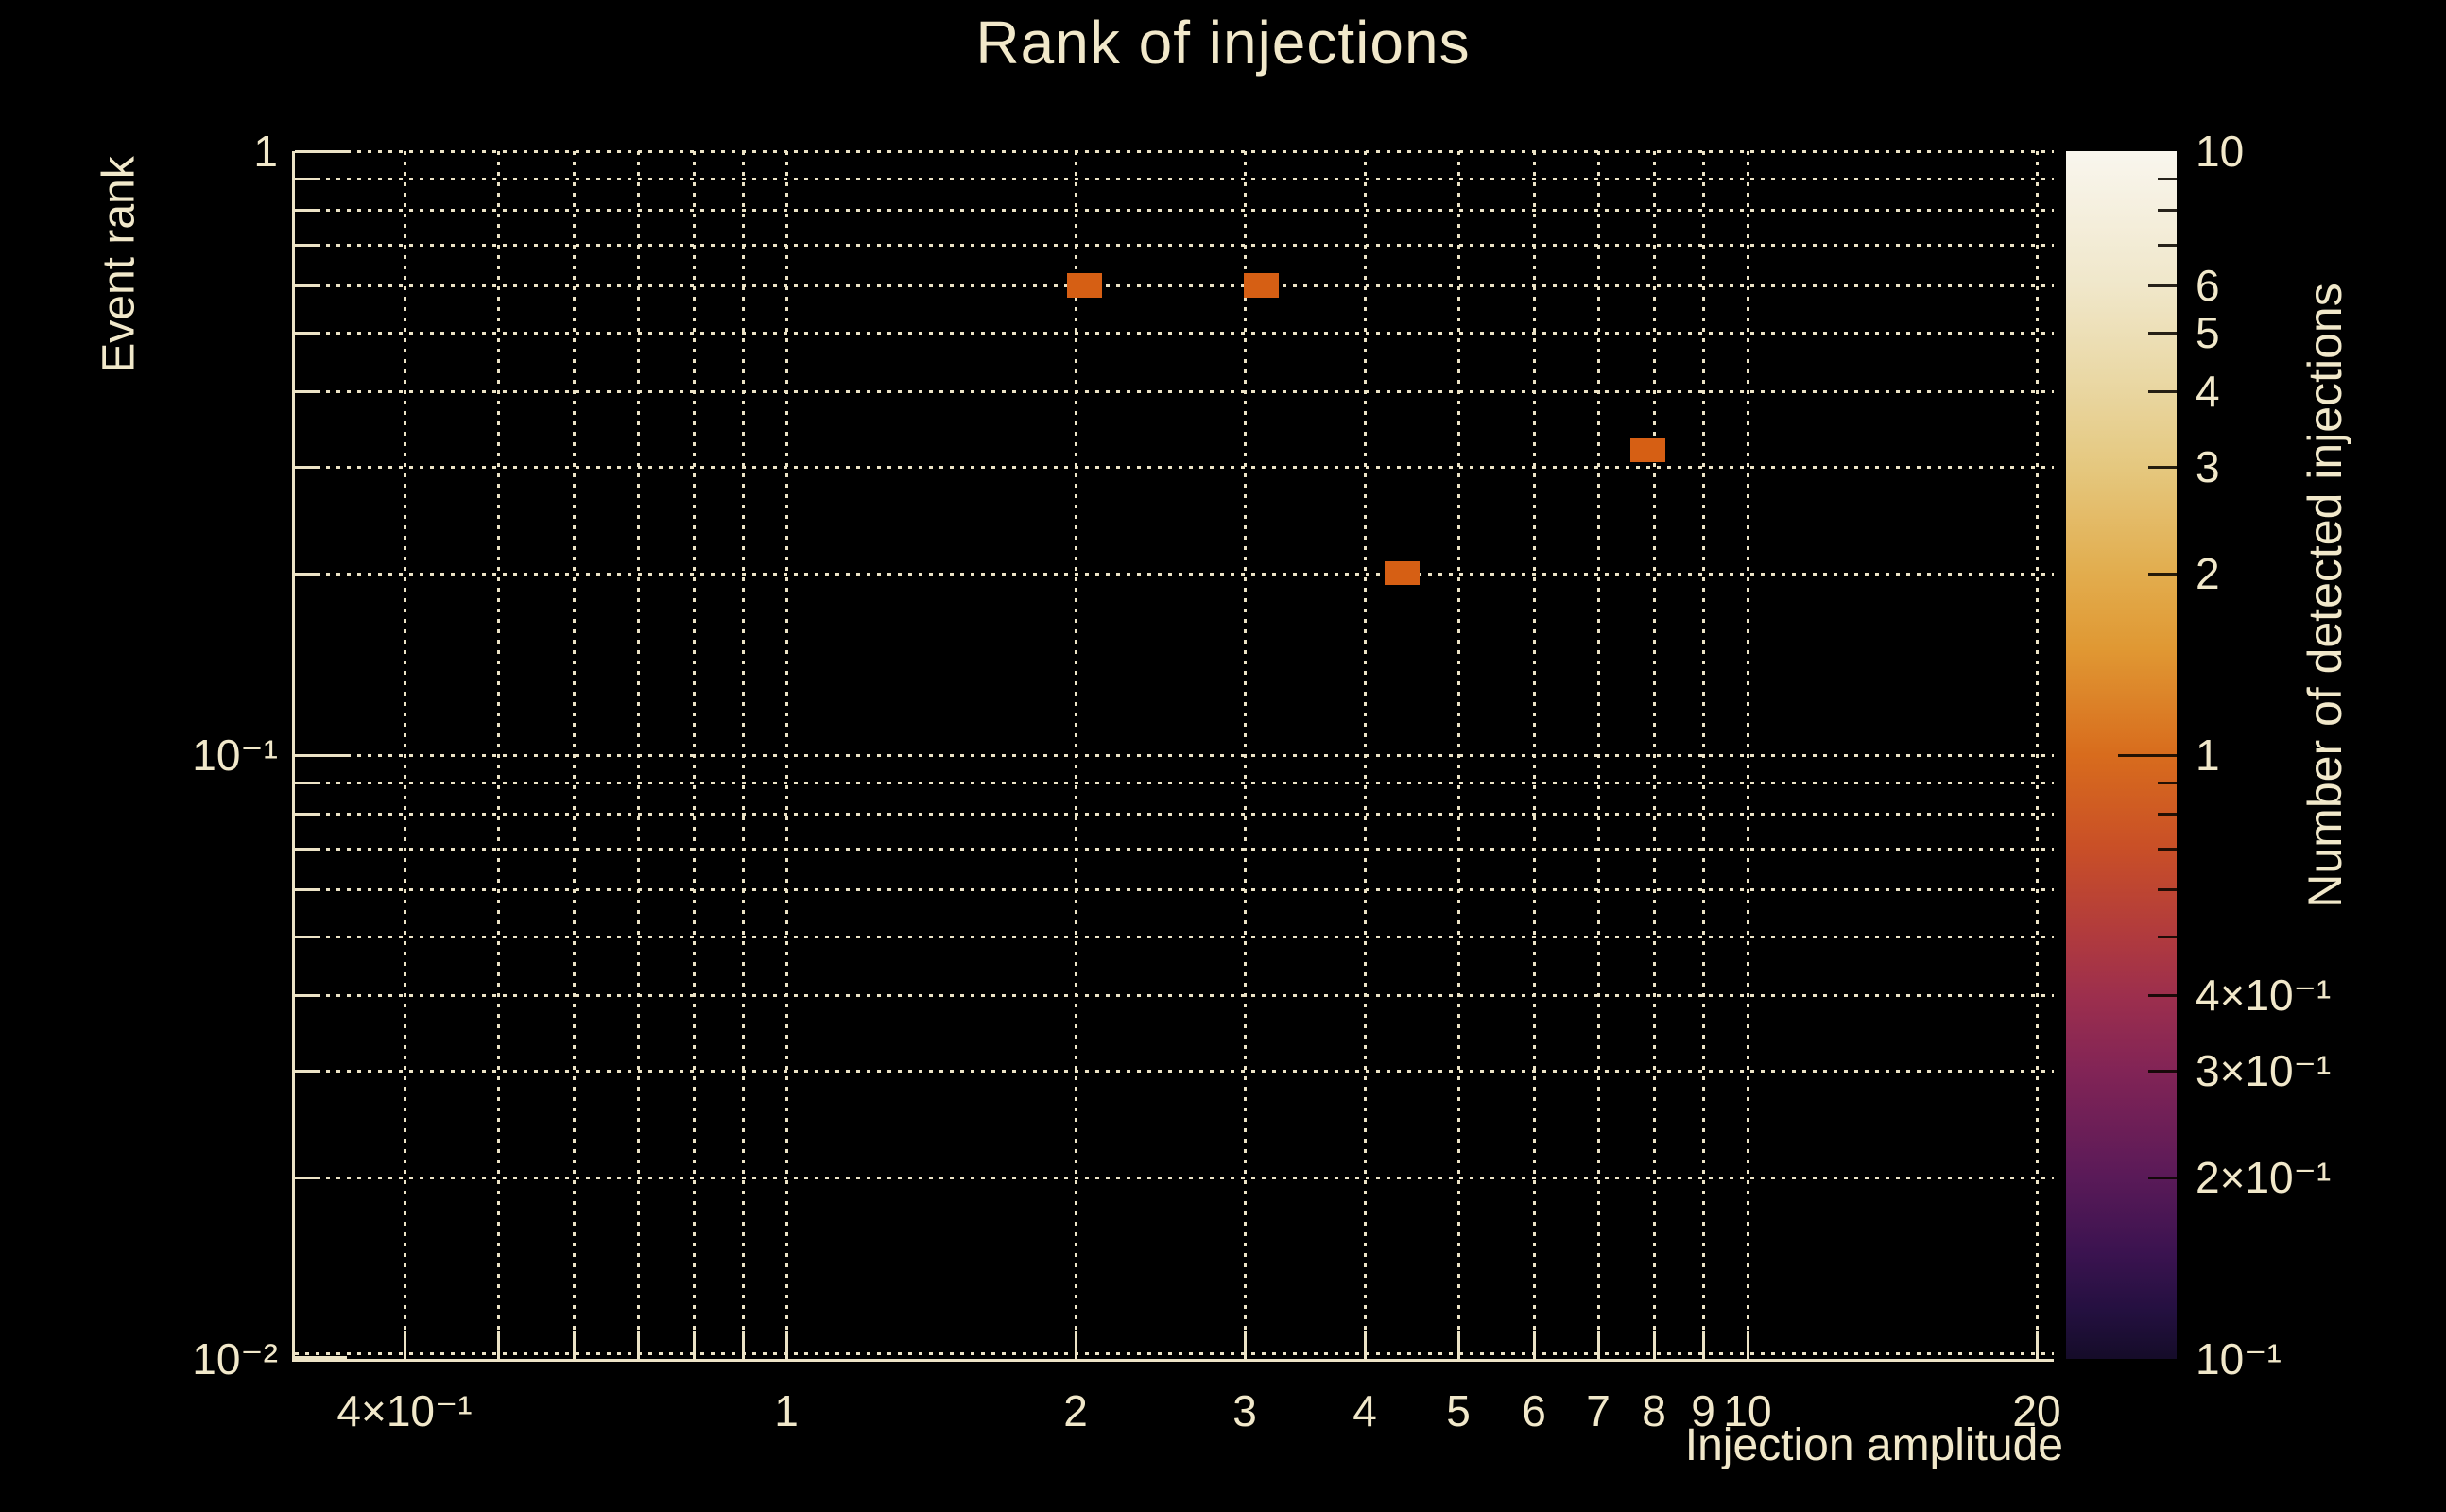 The height and width of the screenshot is (1512, 2446). Describe the element at coordinates (2220, 151) in the screenshot. I see `colorbar-tick-label: 10` at that location.